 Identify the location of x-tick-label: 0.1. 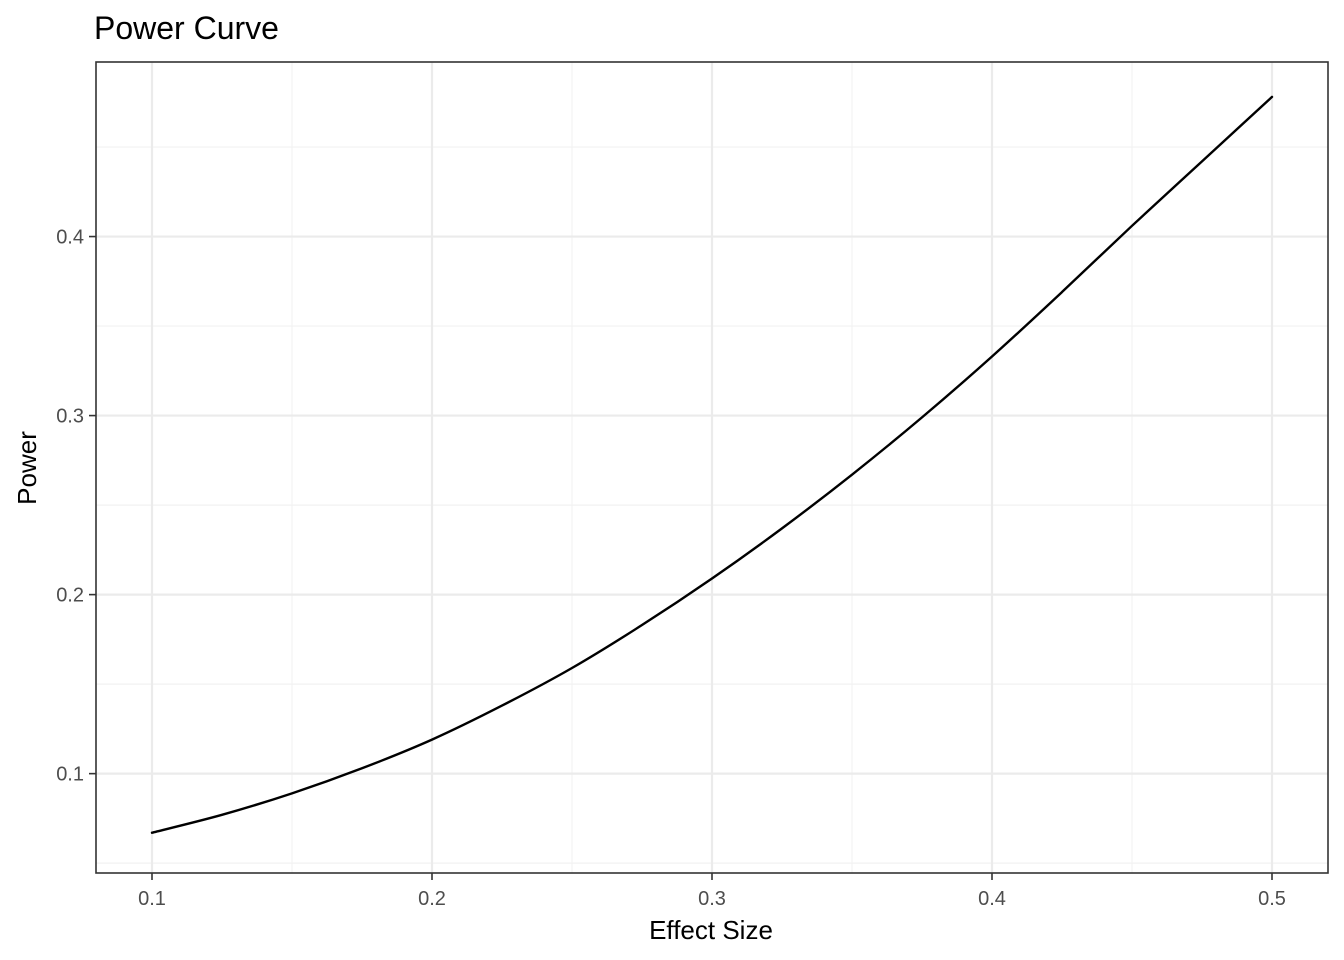
(152, 899).